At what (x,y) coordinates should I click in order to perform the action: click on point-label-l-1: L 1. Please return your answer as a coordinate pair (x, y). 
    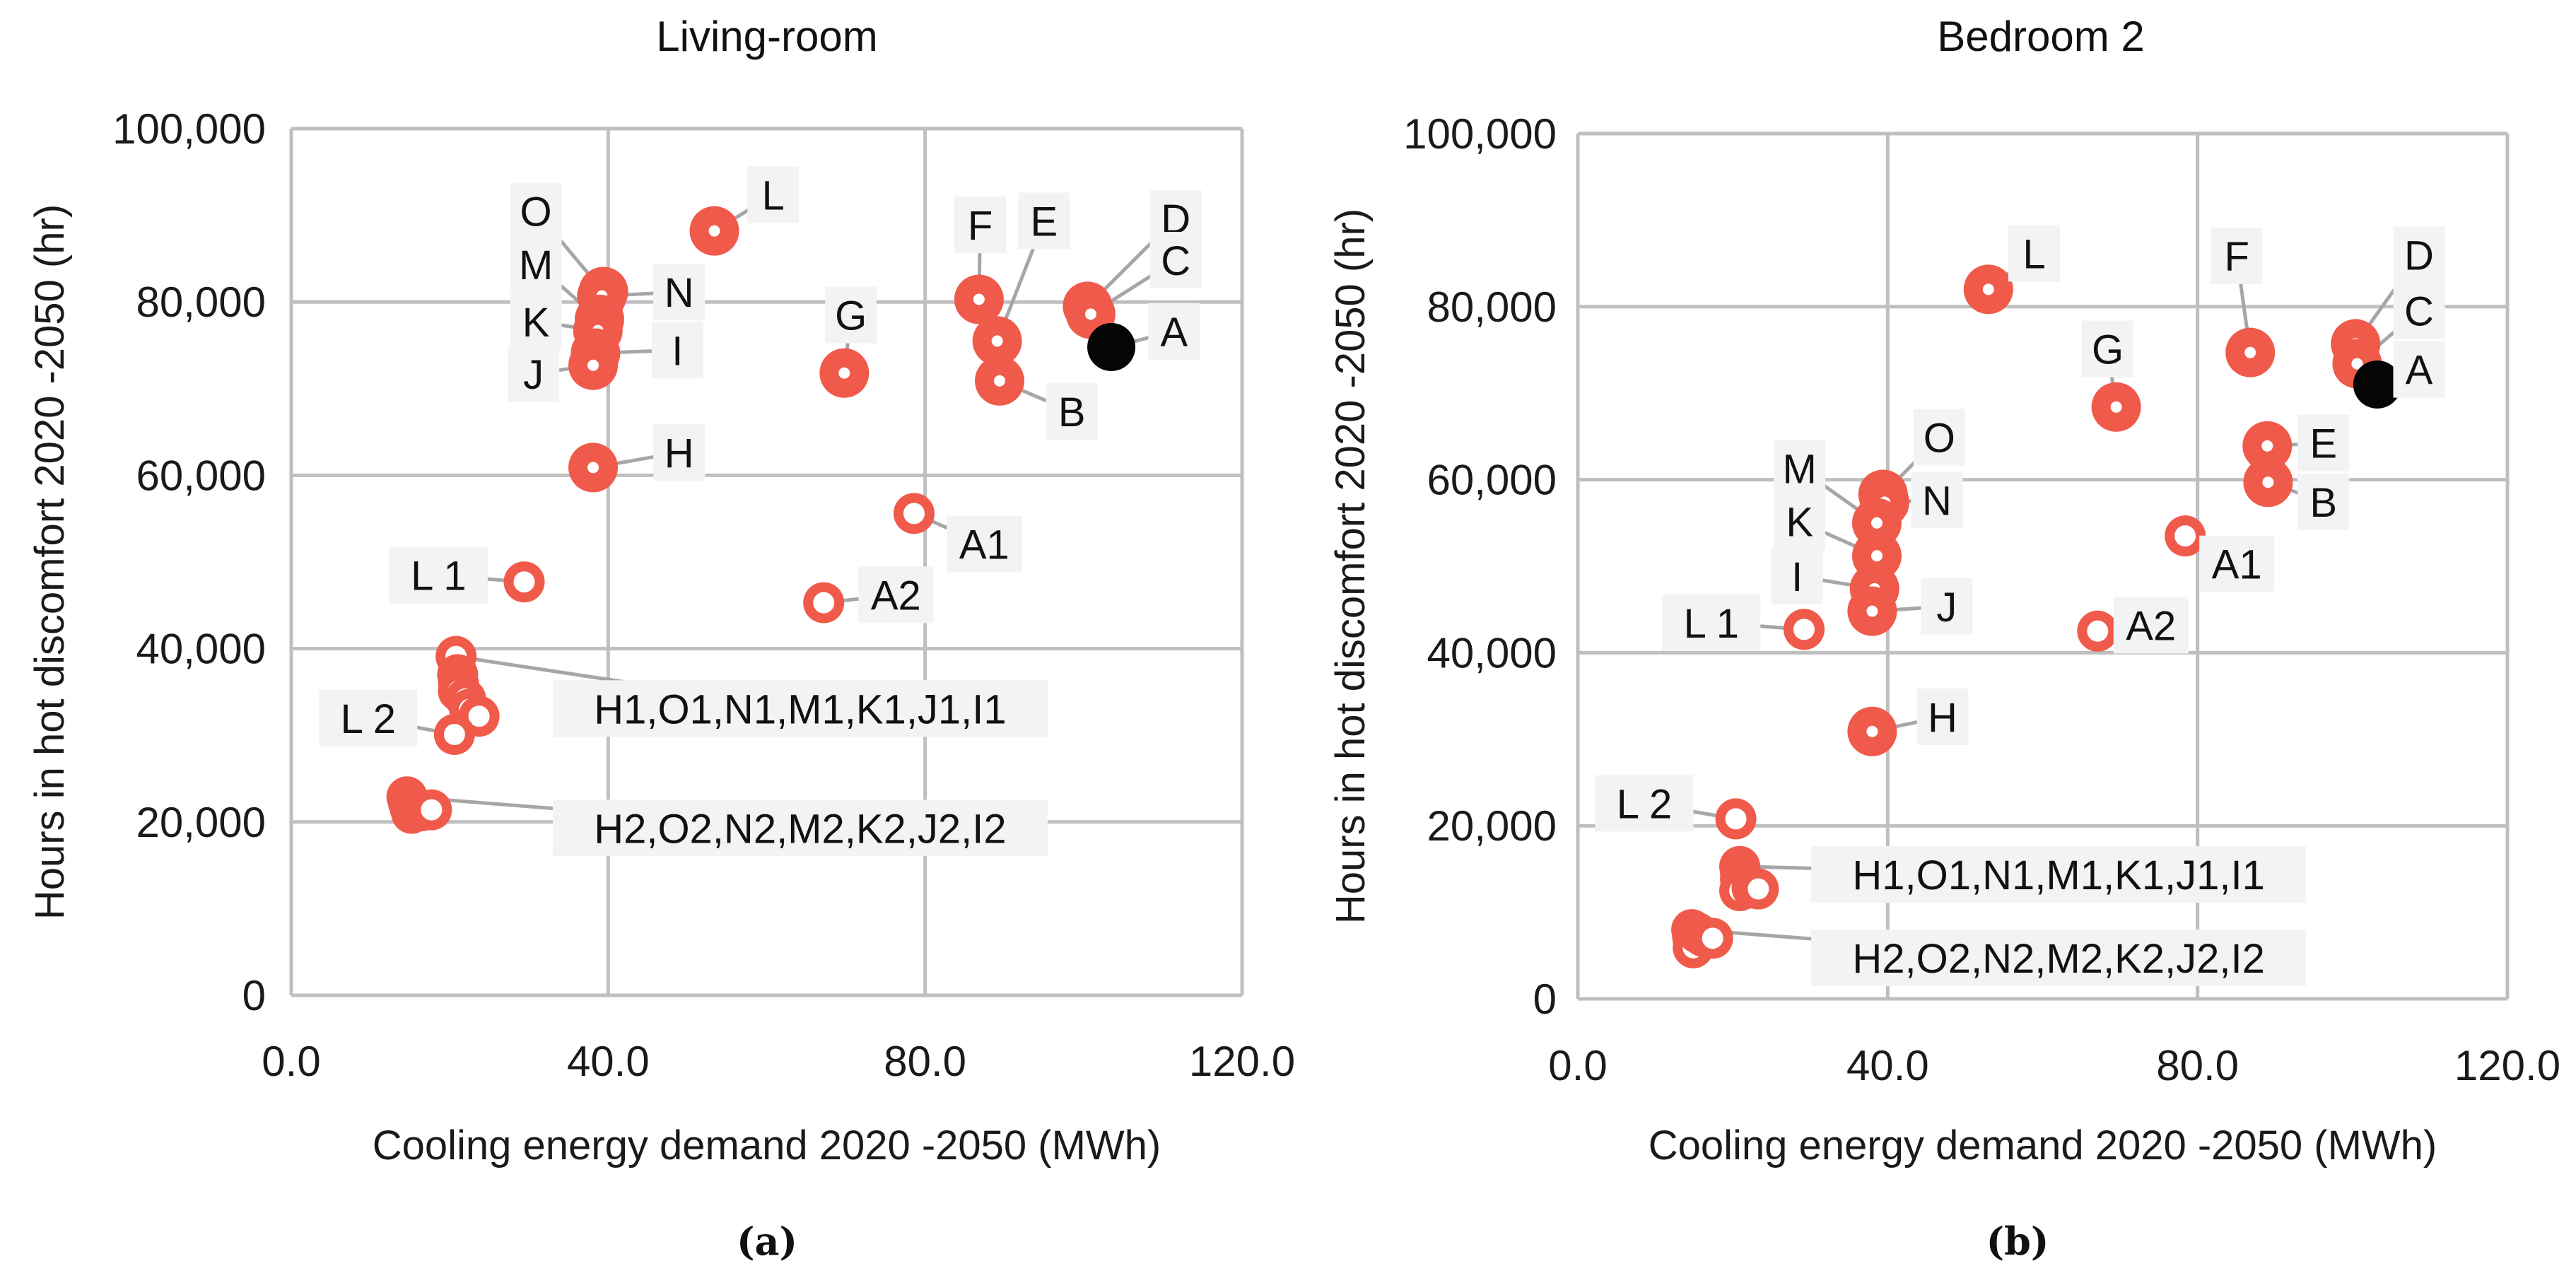
    Looking at the image, I should click on (439, 575).